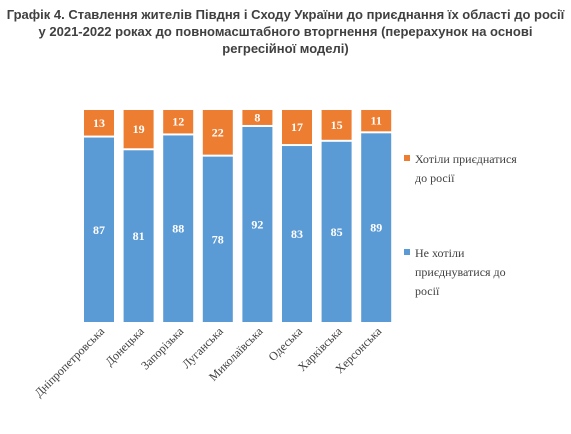 The height and width of the screenshot is (434, 571). Describe the element at coordinates (162, 348) in the screenshot. I see `category-label: Запорізька` at that location.